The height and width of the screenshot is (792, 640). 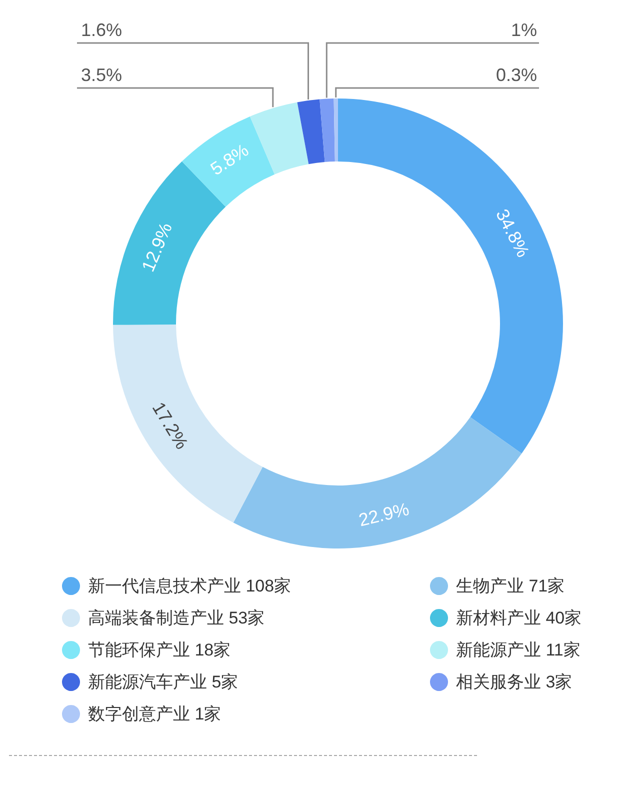 What do you see at coordinates (229, 160) in the screenshot?
I see `data-label: 5.8%` at bounding box center [229, 160].